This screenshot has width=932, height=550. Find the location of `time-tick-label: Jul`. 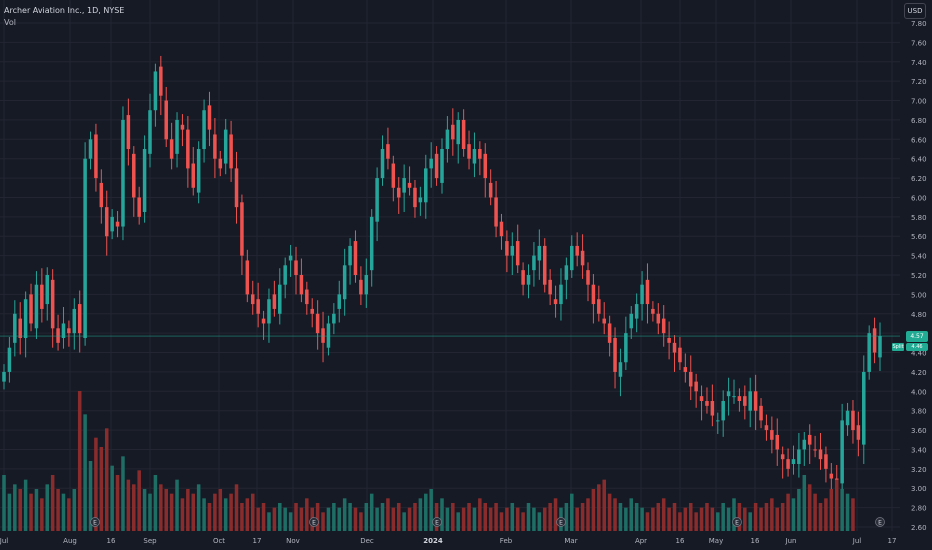

time-tick-label: Jul is located at coordinates (857, 541).